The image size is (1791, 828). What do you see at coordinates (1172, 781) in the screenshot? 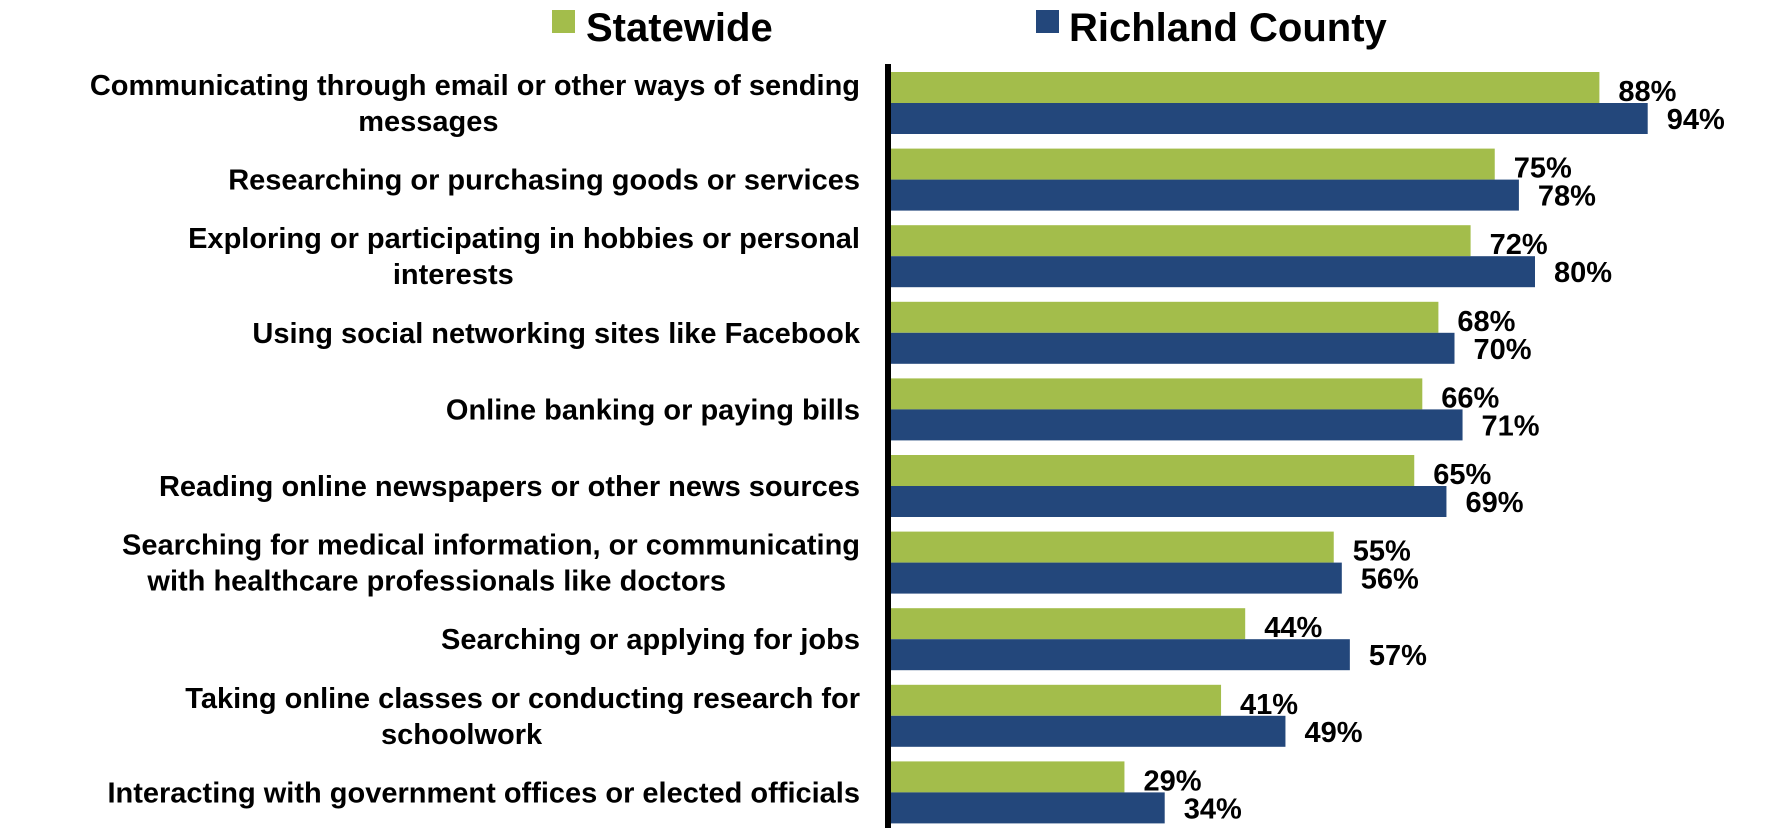
I see `data-label-statewide: 29%` at bounding box center [1172, 781].